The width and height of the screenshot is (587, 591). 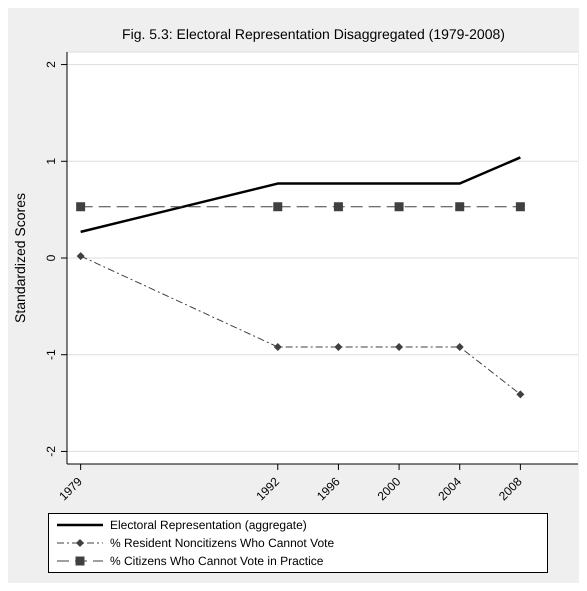 What do you see at coordinates (51, 258) in the screenshot?
I see `y-tick-label: 0` at bounding box center [51, 258].